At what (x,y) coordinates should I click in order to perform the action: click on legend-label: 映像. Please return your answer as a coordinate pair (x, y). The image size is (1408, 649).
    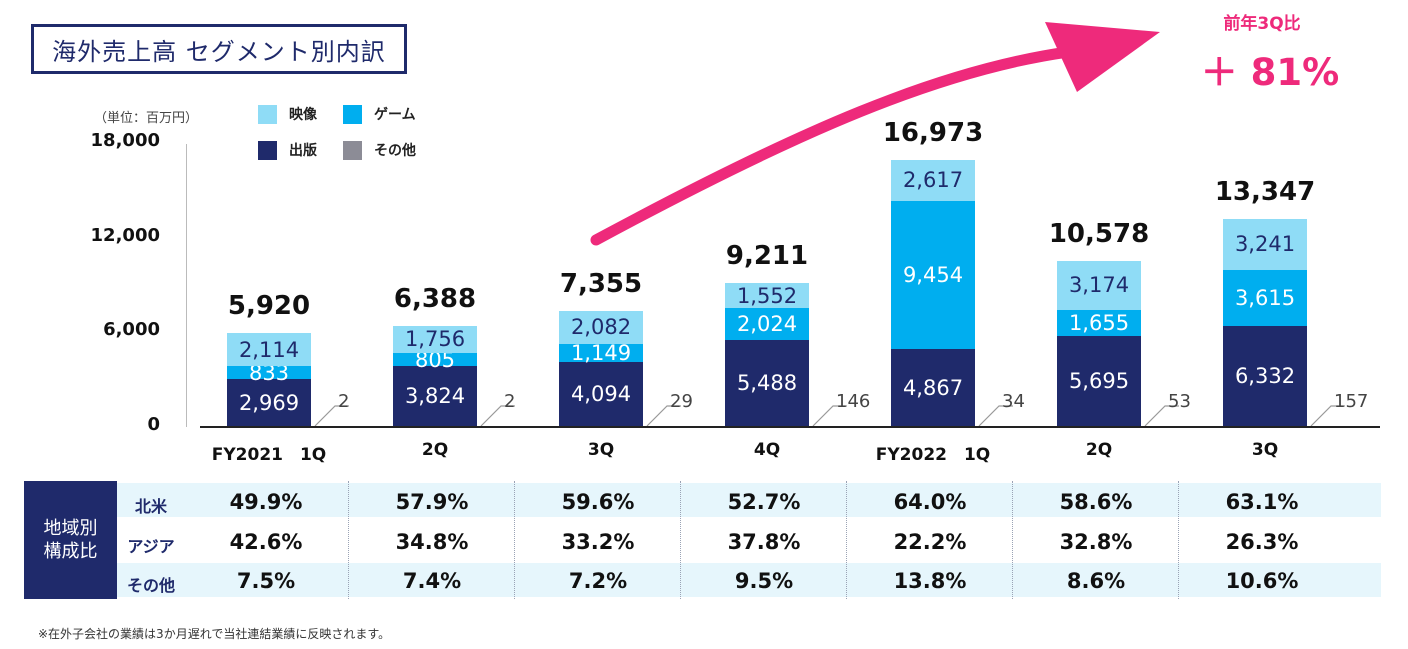
    Looking at the image, I should click on (303, 115).